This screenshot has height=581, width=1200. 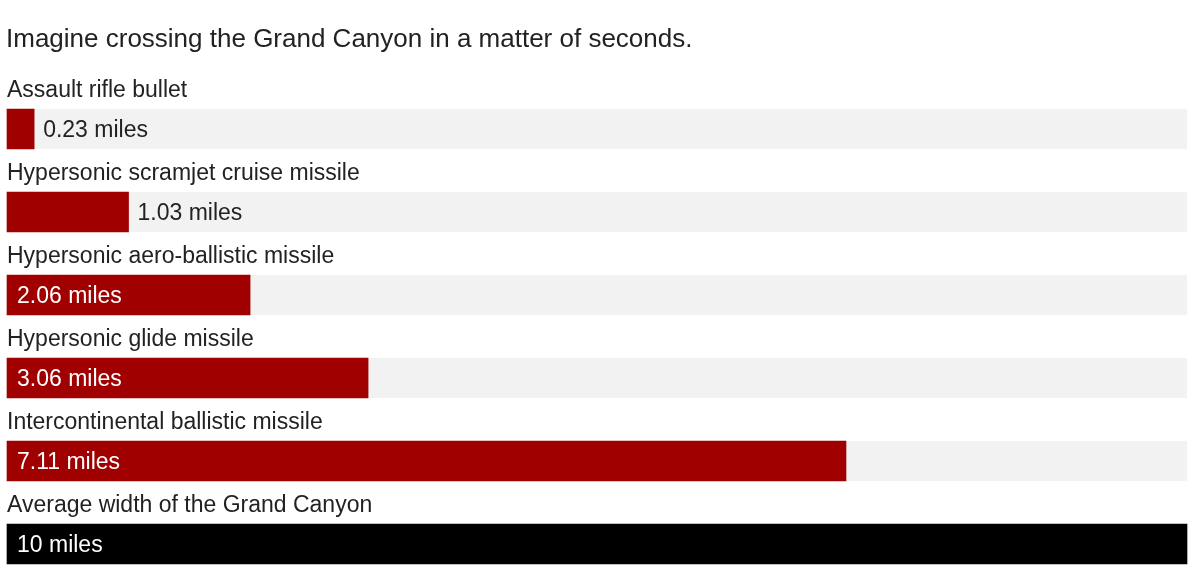 I want to click on y-tick-label: Intercontinental ballistic missile, so click(x=165, y=421).